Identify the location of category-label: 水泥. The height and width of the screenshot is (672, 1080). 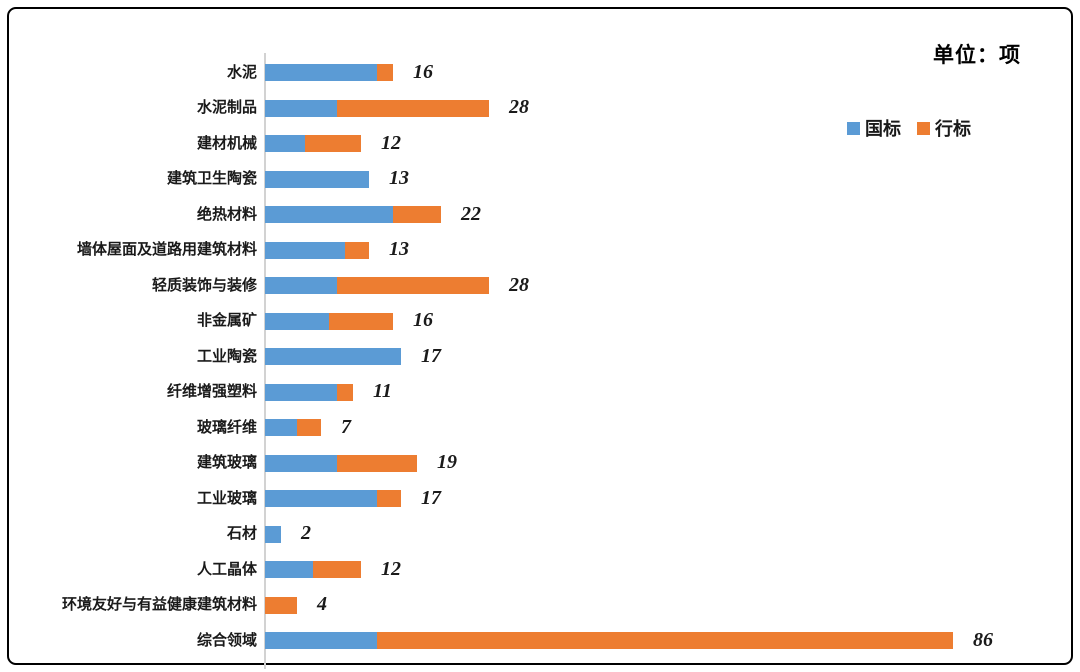
(241, 71).